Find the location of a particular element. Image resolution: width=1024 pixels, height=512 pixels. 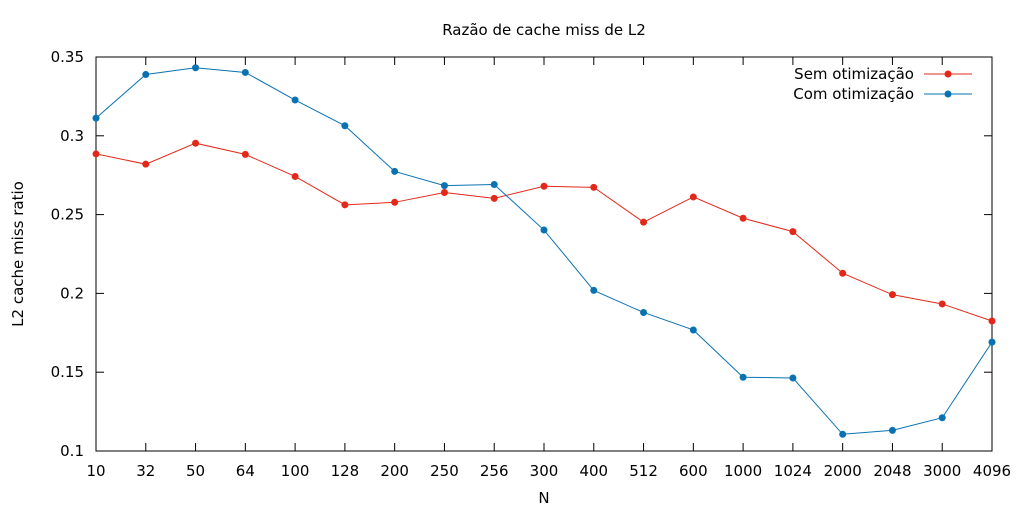

x-axis-label: N is located at coordinates (543, 498).